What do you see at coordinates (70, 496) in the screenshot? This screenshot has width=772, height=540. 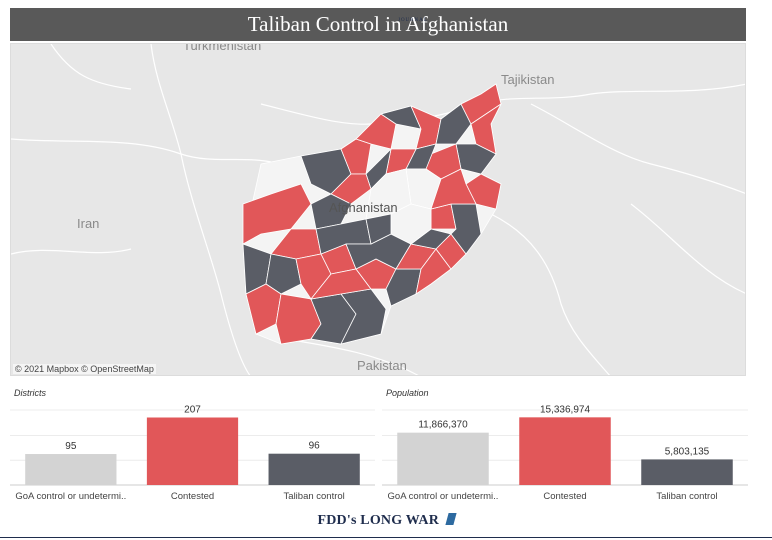 I see `districts-category-label-0: GoA control or undetermi..` at bounding box center [70, 496].